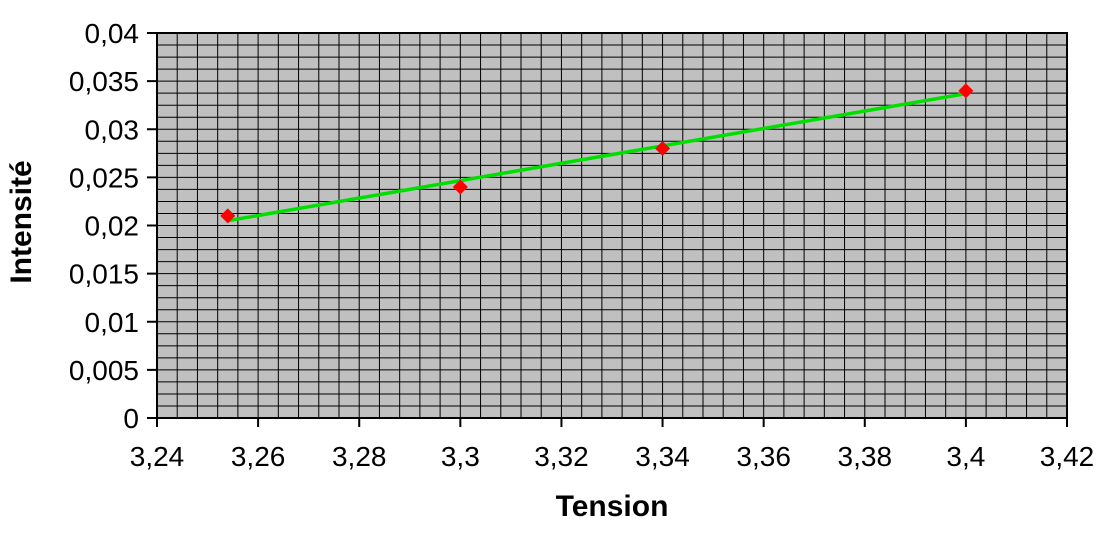  What do you see at coordinates (104, 177) in the screenshot?
I see `y-tick-label: 0,025` at bounding box center [104, 177].